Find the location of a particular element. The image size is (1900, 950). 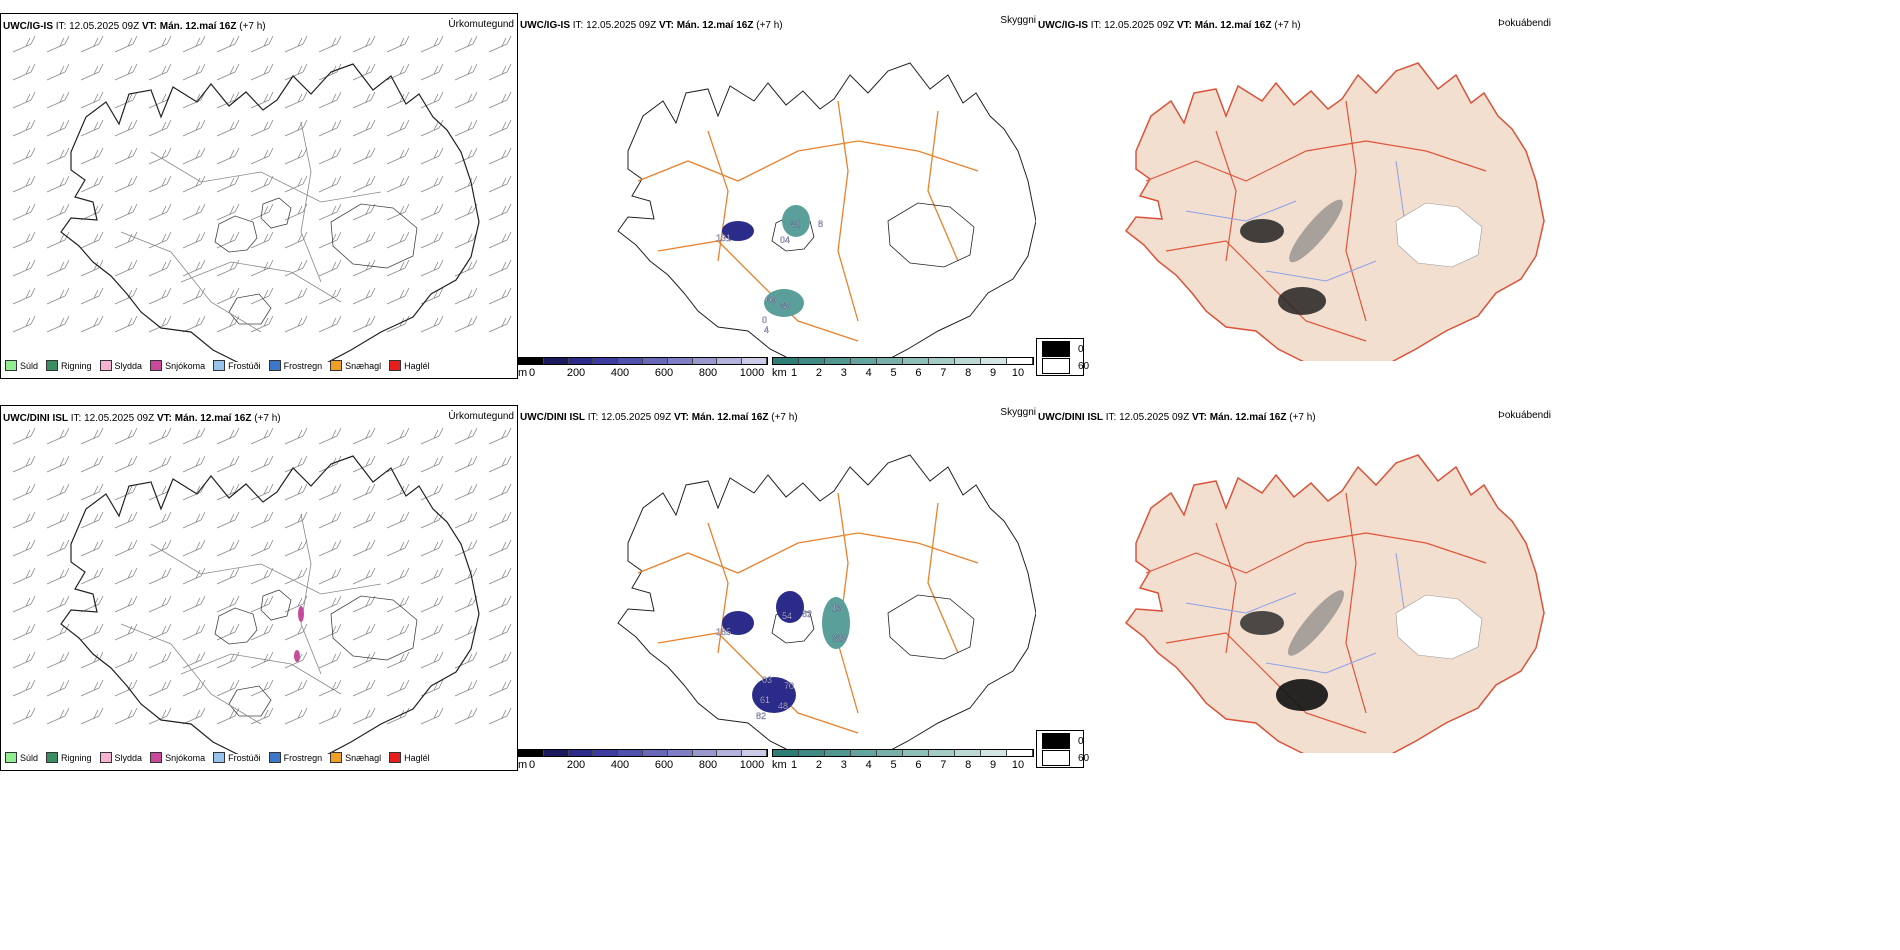

legend-swatch is located at coordinates (219, 365).